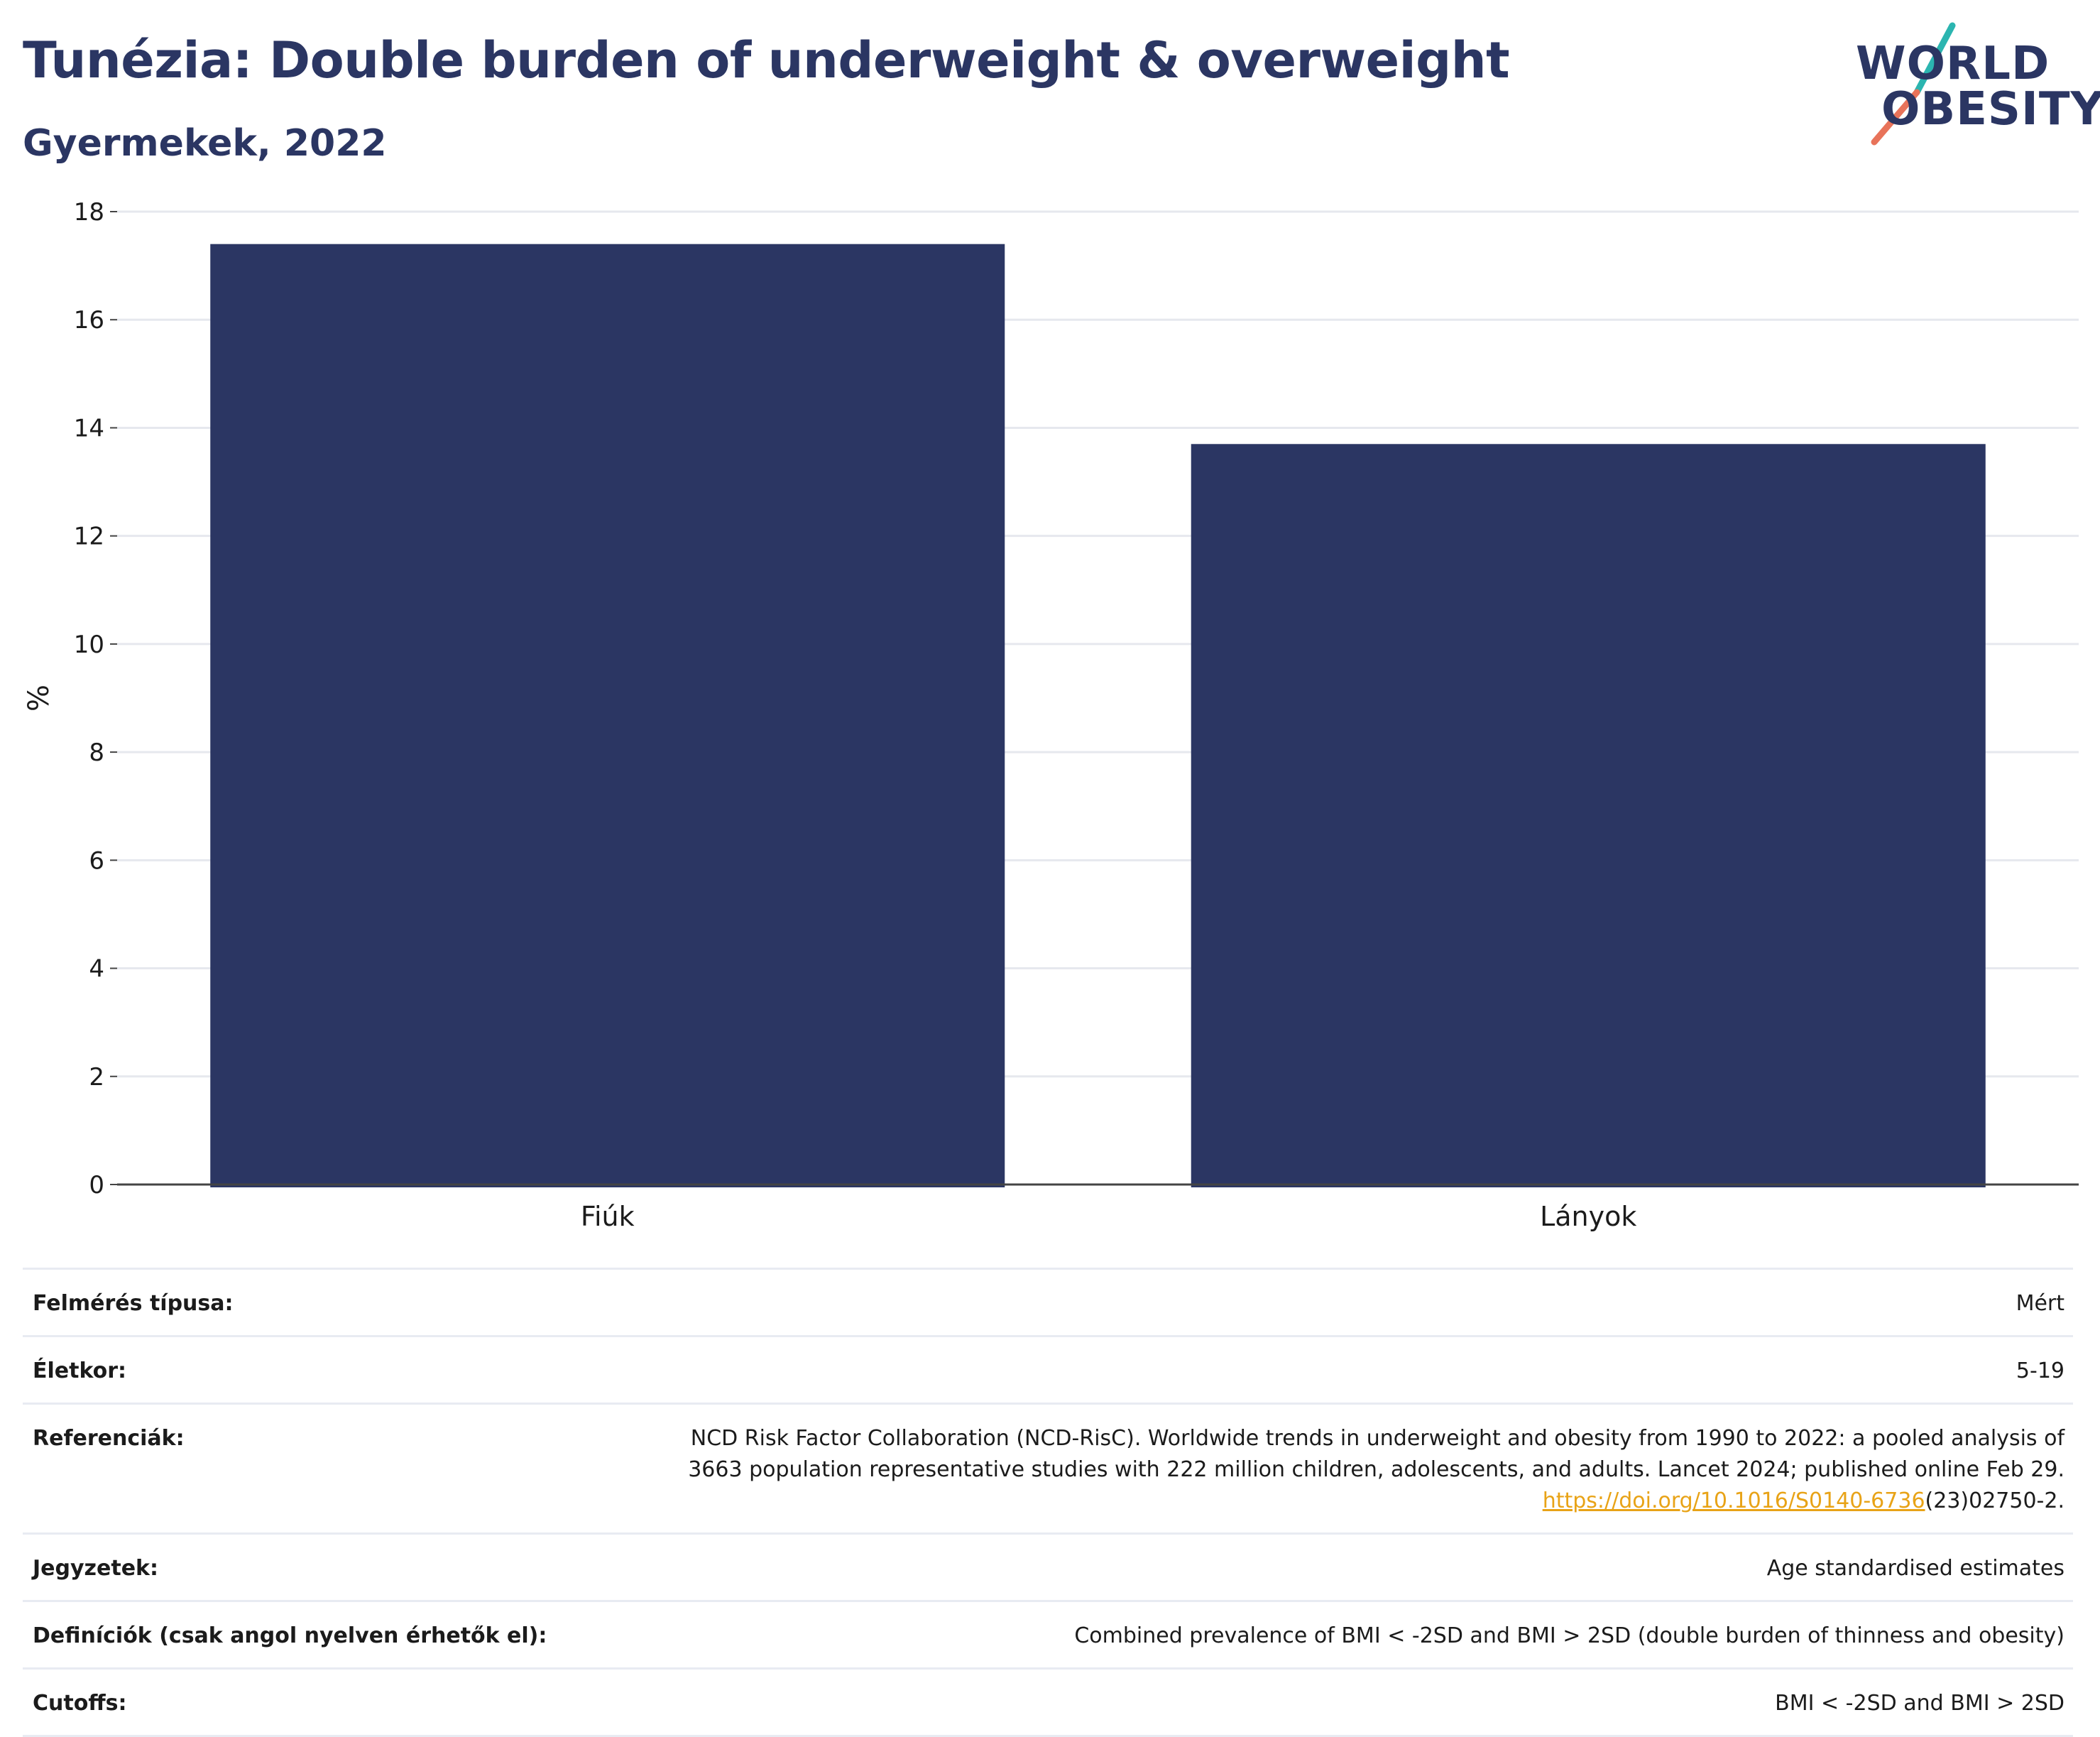 Image resolution: width=2100 pixels, height=1737 pixels. Describe the element at coordinates (80, 1703) in the screenshot. I see `meta-label: Cutoffs:` at that location.